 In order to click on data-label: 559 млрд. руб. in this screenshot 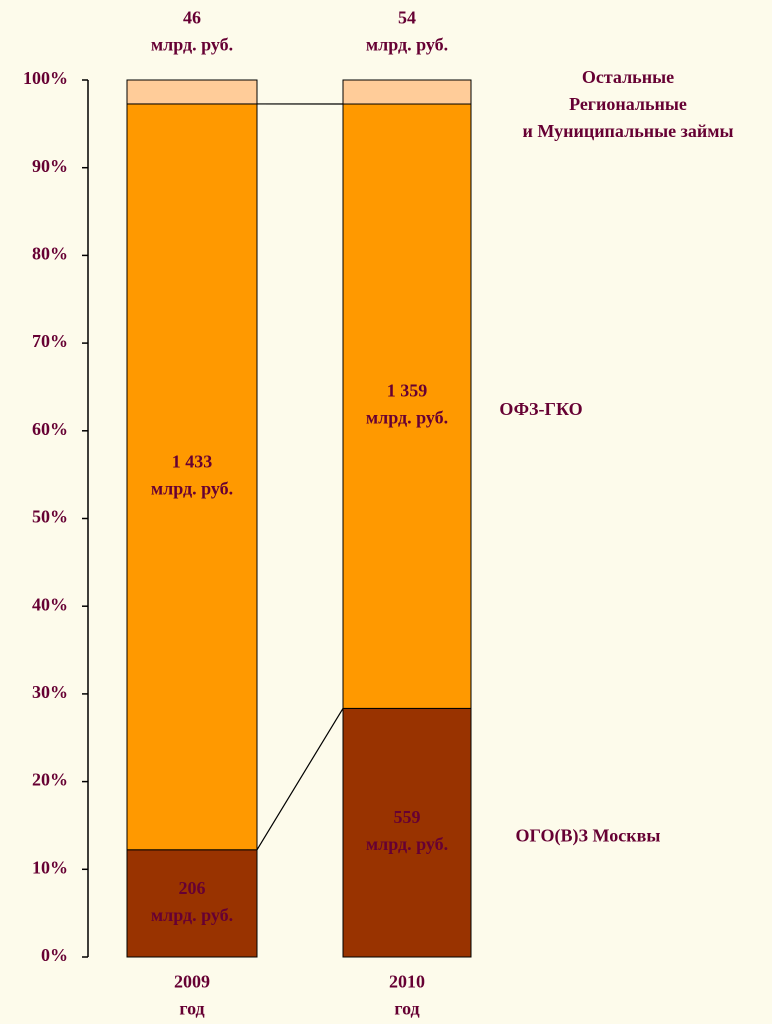, I will do `click(407, 830)`.